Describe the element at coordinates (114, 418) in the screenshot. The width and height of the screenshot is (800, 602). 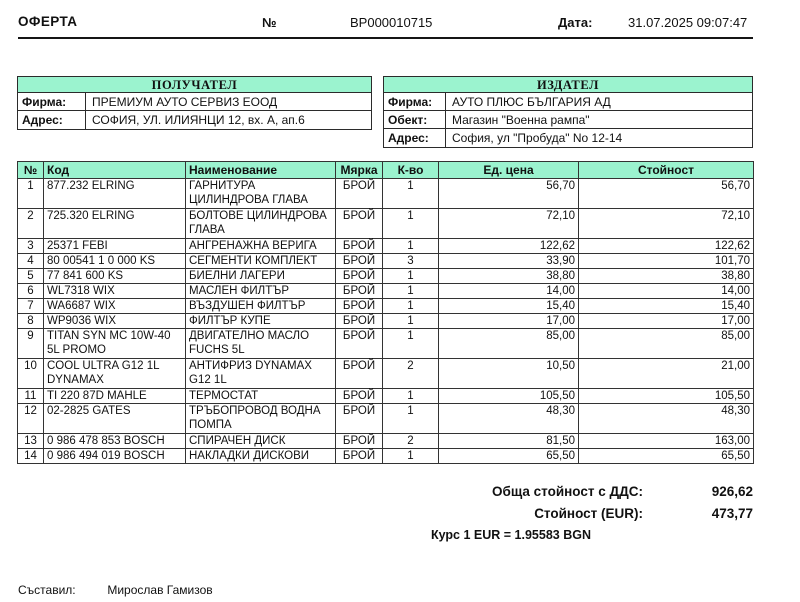
I see `cell-code: 02-2825 GATES` at that location.